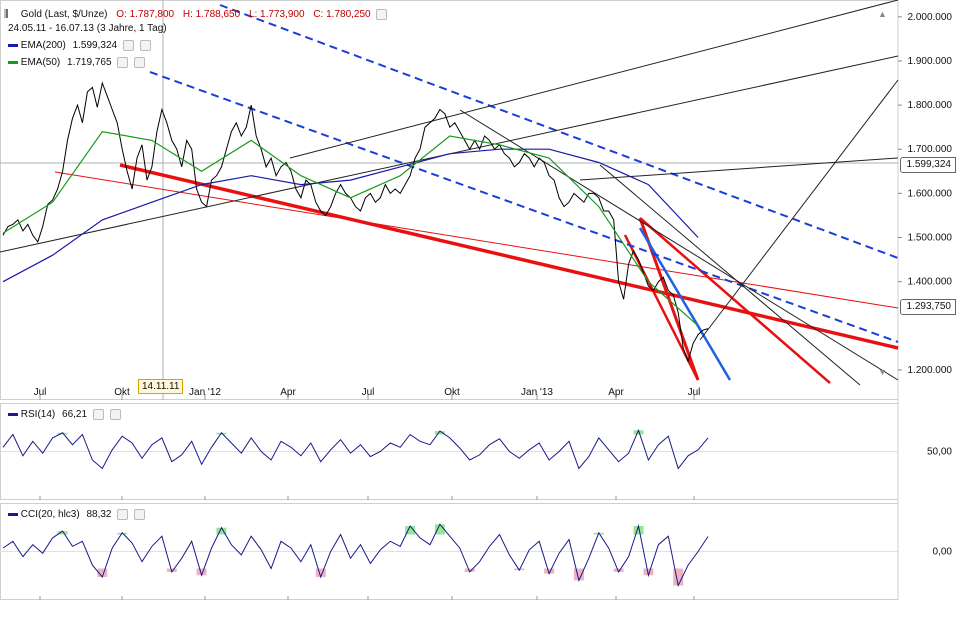 This screenshot has height=619, width=956. What do you see at coordinates (89, 62) in the screenshot?
I see `ema50-value: 1.719,765` at bounding box center [89, 62].